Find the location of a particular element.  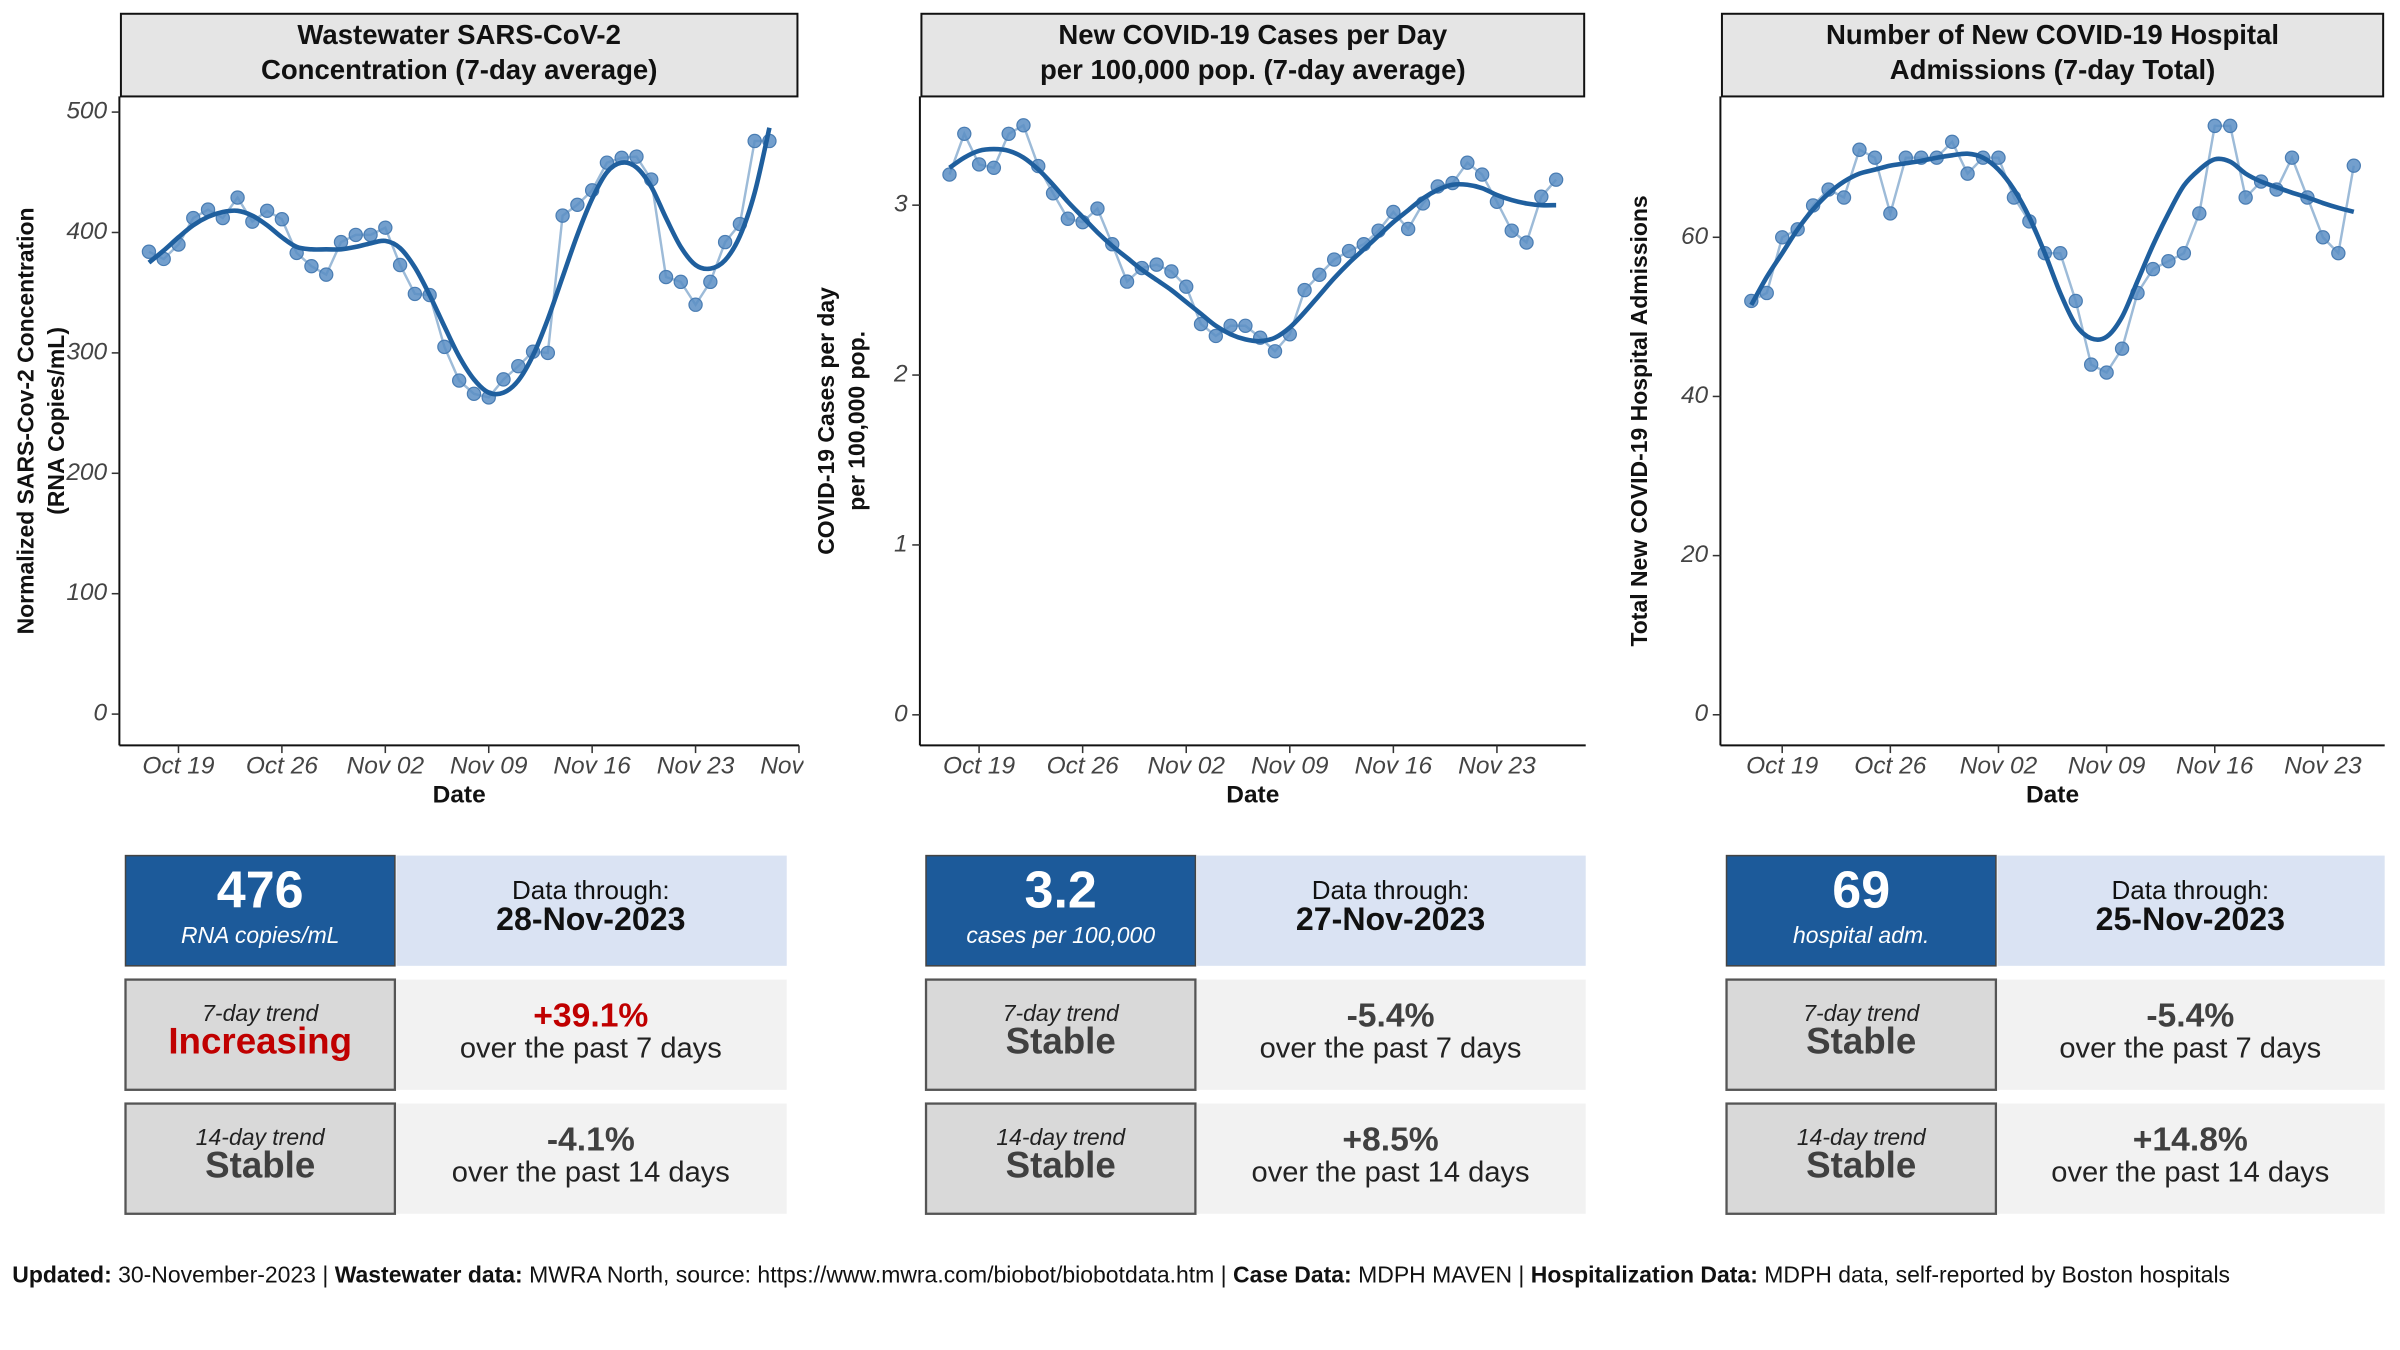

y-tick-label: 300 is located at coordinates (86, 351).